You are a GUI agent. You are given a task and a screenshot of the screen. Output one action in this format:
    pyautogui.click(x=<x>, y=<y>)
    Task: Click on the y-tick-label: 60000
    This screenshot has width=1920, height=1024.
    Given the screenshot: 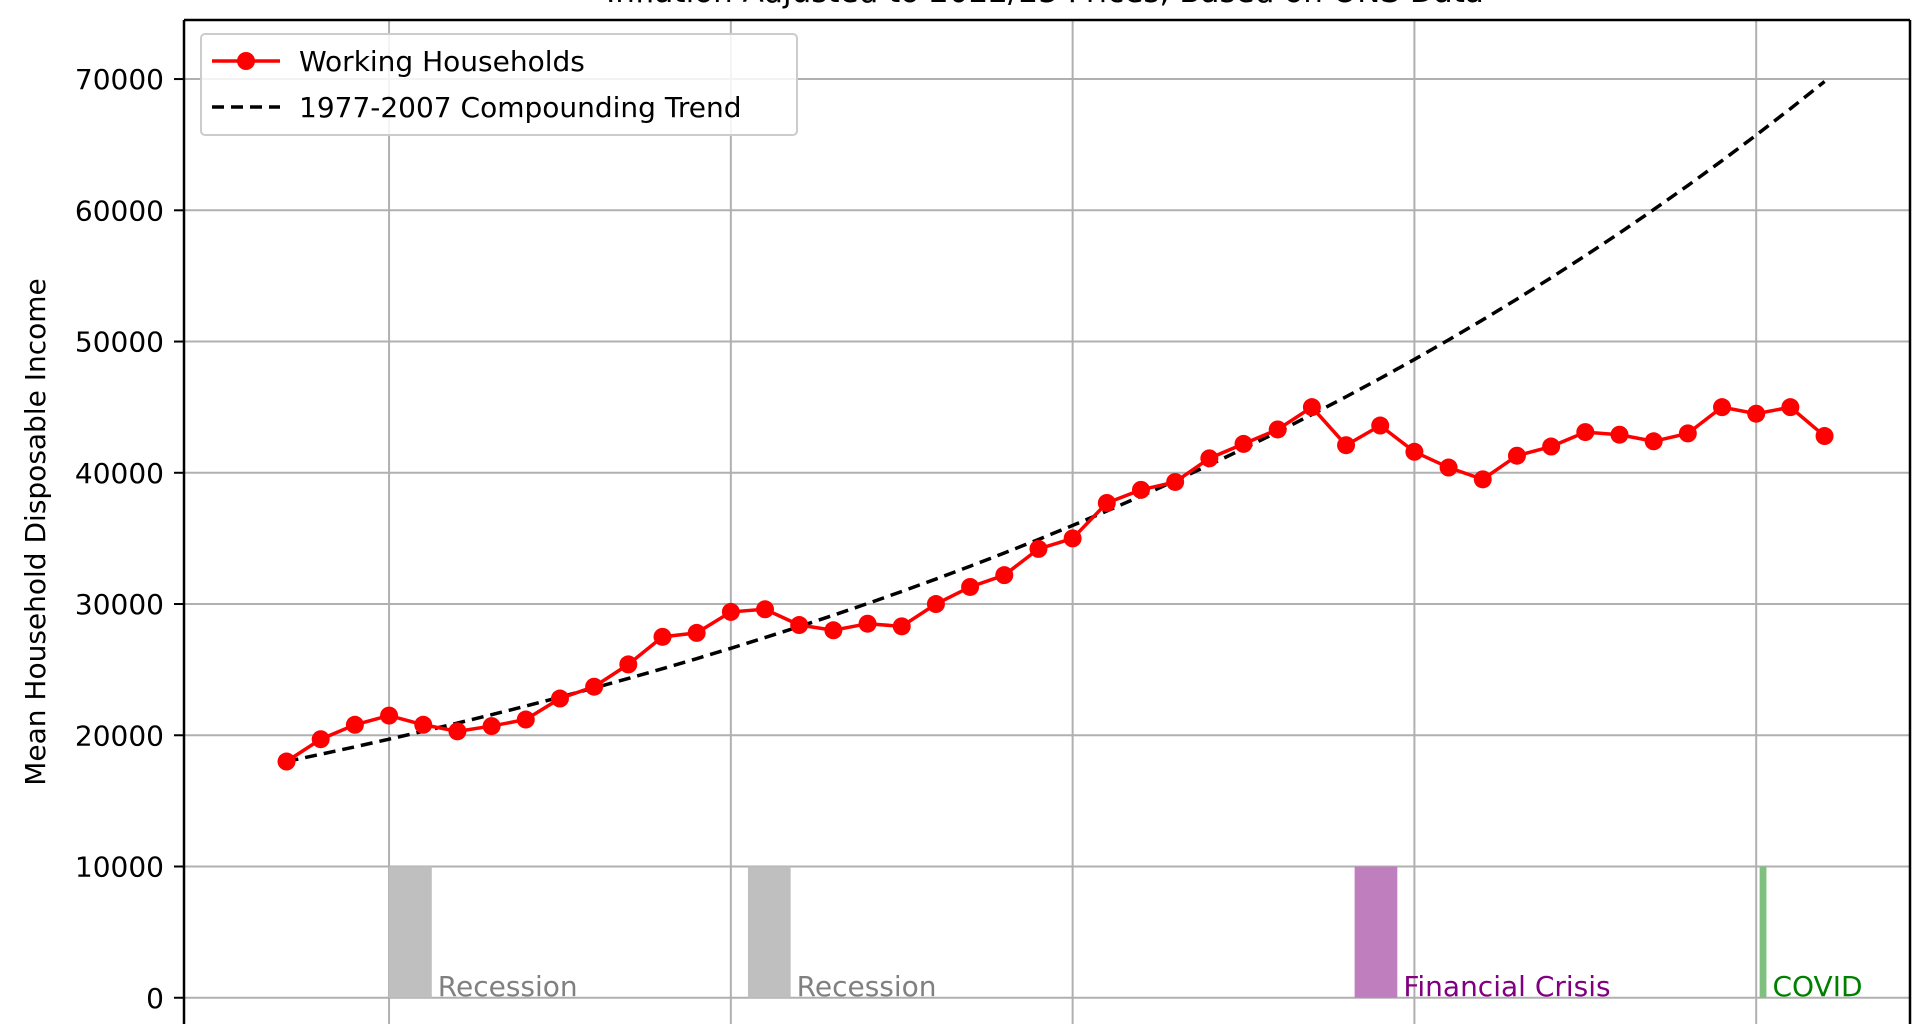 What is the action you would take?
    pyautogui.click(x=119, y=210)
    